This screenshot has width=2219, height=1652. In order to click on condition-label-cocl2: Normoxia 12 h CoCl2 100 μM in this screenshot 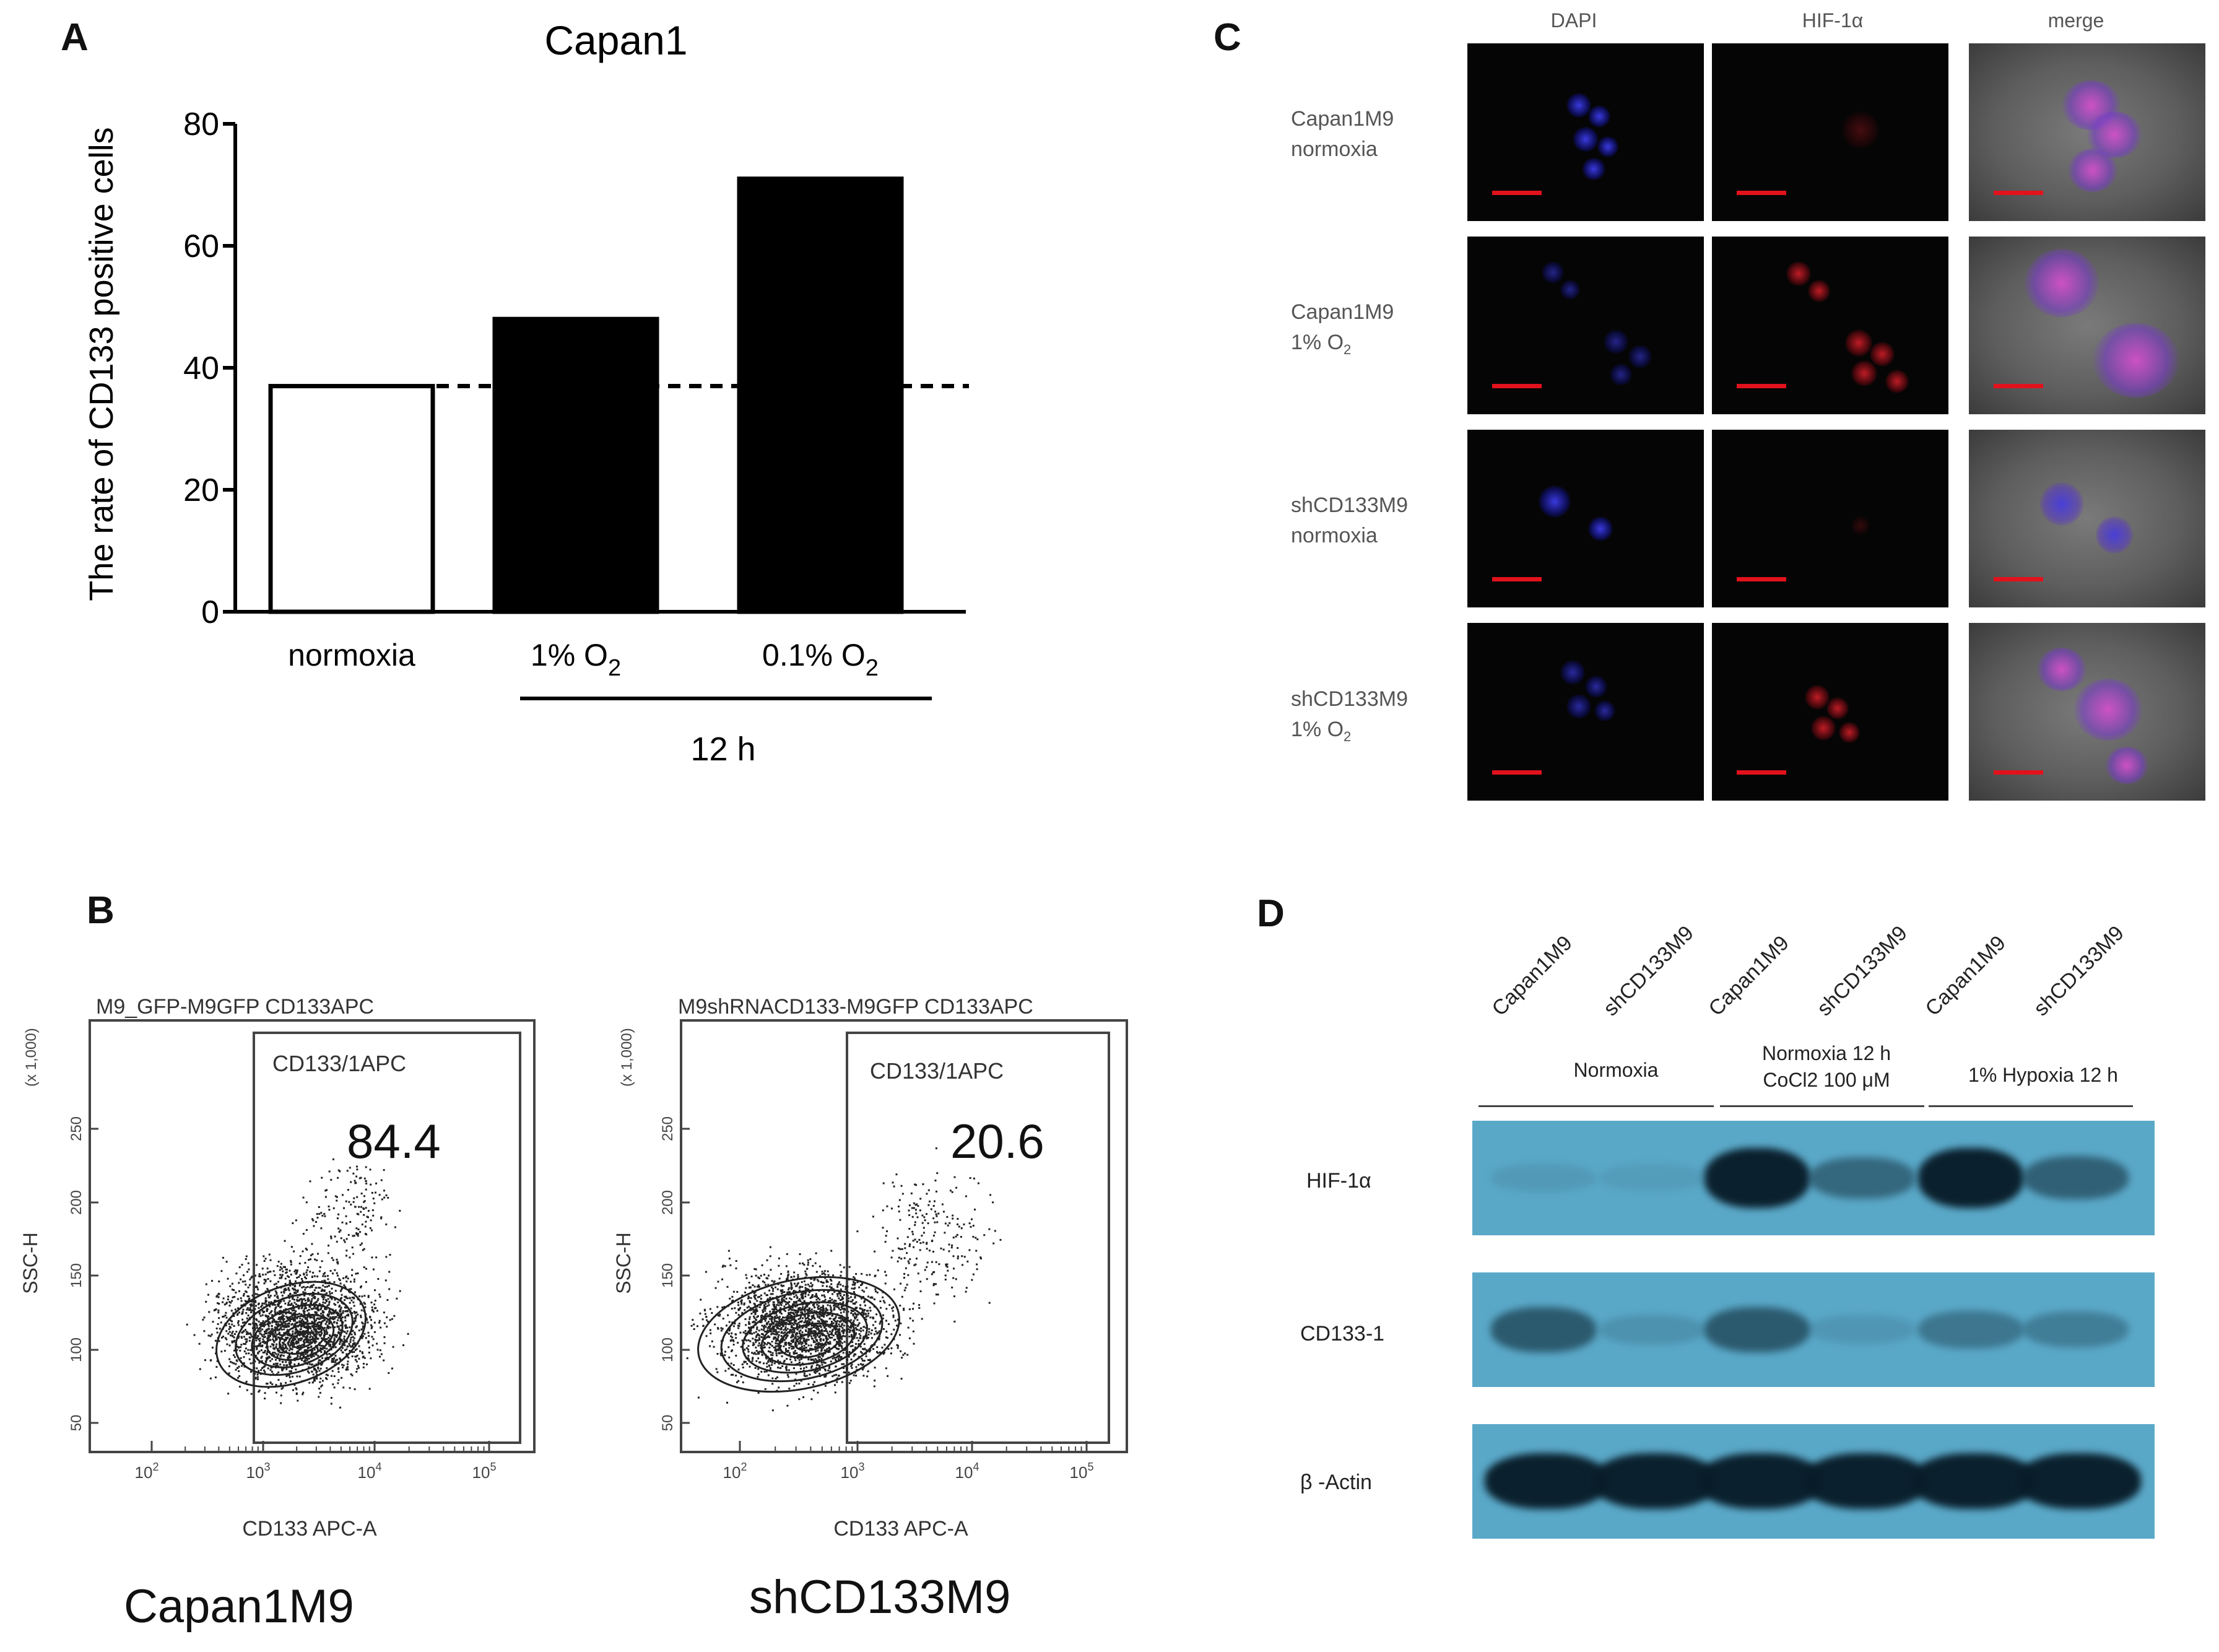, I will do `click(1826, 1067)`.